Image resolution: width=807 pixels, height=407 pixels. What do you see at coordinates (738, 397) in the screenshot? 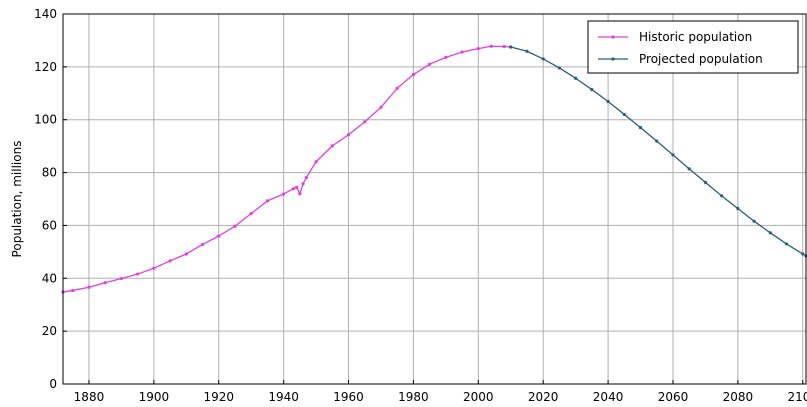
I see `x-tick-label: 2080` at bounding box center [738, 397].